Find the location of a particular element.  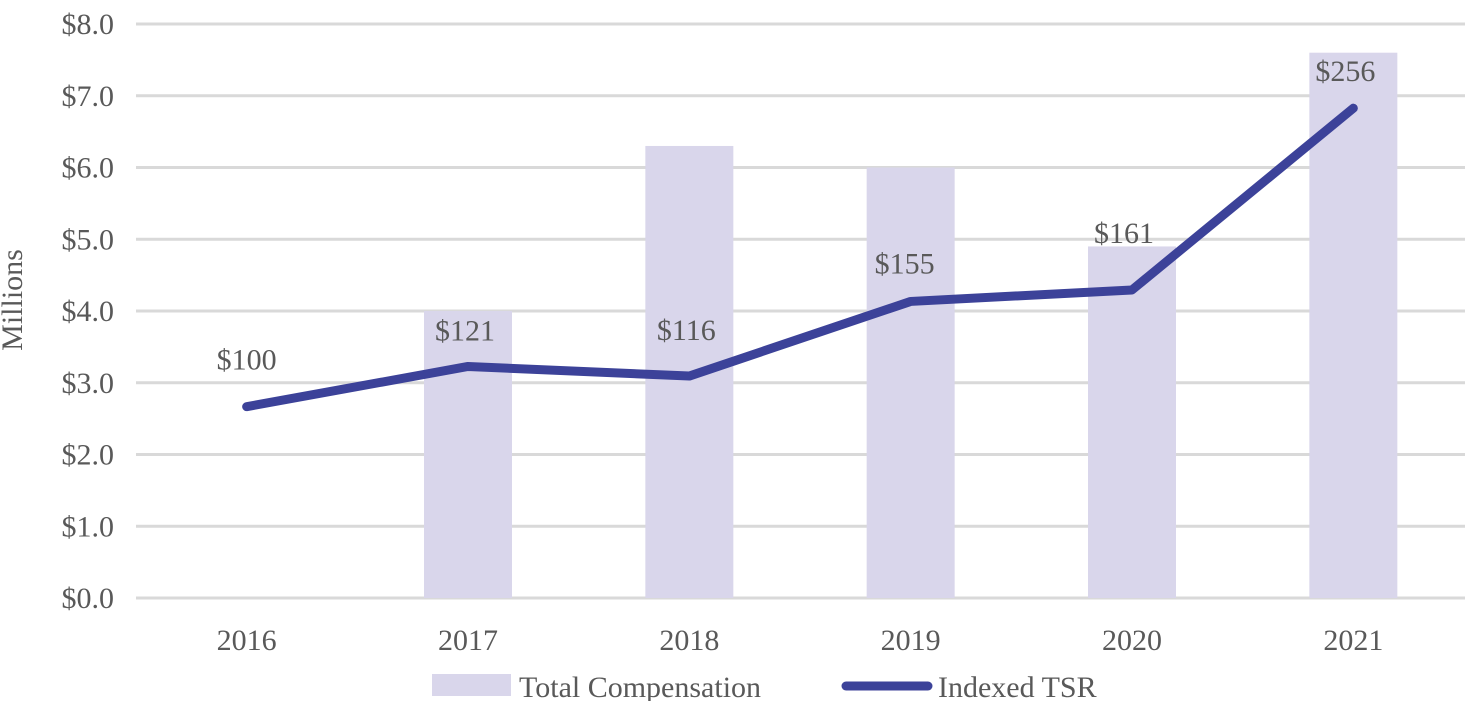

y-axis-tick-label: $1.0 is located at coordinates (88, 526).